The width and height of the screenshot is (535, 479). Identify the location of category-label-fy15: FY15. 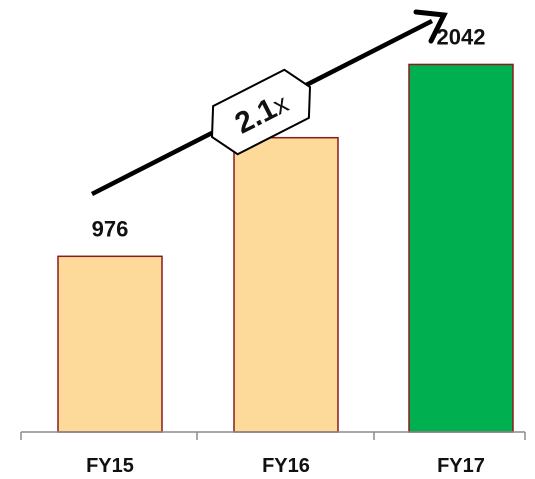
(110, 466).